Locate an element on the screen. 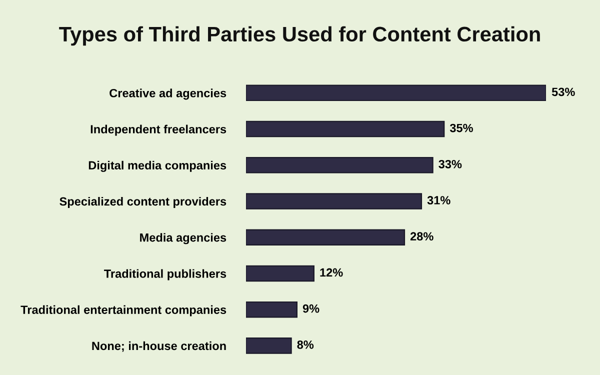 The width and height of the screenshot is (600, 375). data-label: 9% is located at coordinates (311, 308).